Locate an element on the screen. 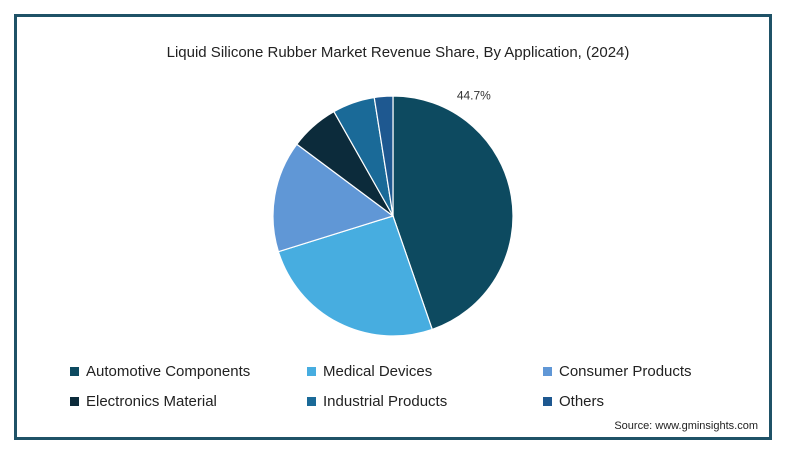  legend-item-medical-devices: Medical Devices is located at coordinates (425, 371).